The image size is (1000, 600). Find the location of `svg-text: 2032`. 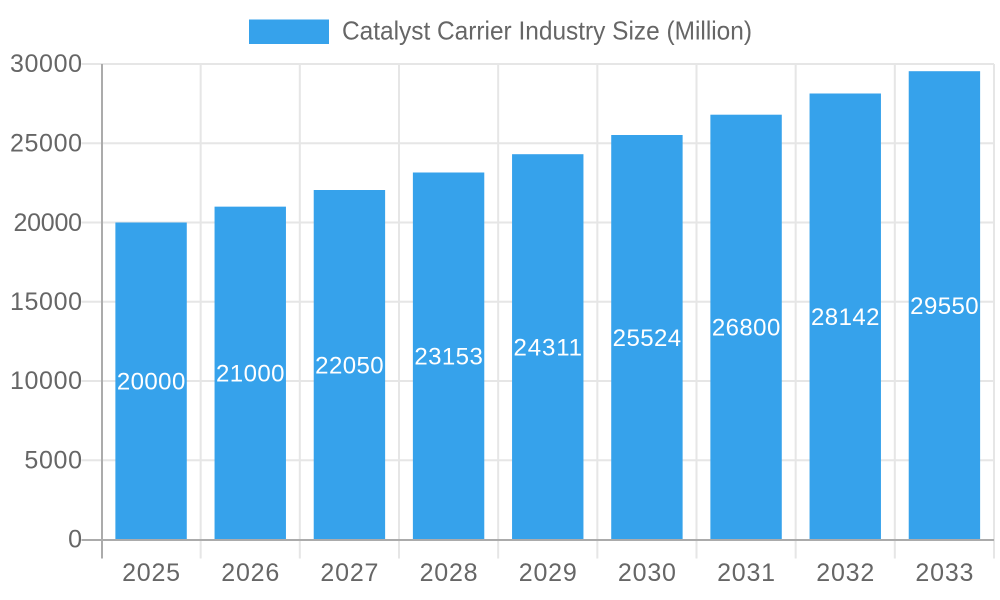

svg-text: 2032 is located at coordinates (845, 573).